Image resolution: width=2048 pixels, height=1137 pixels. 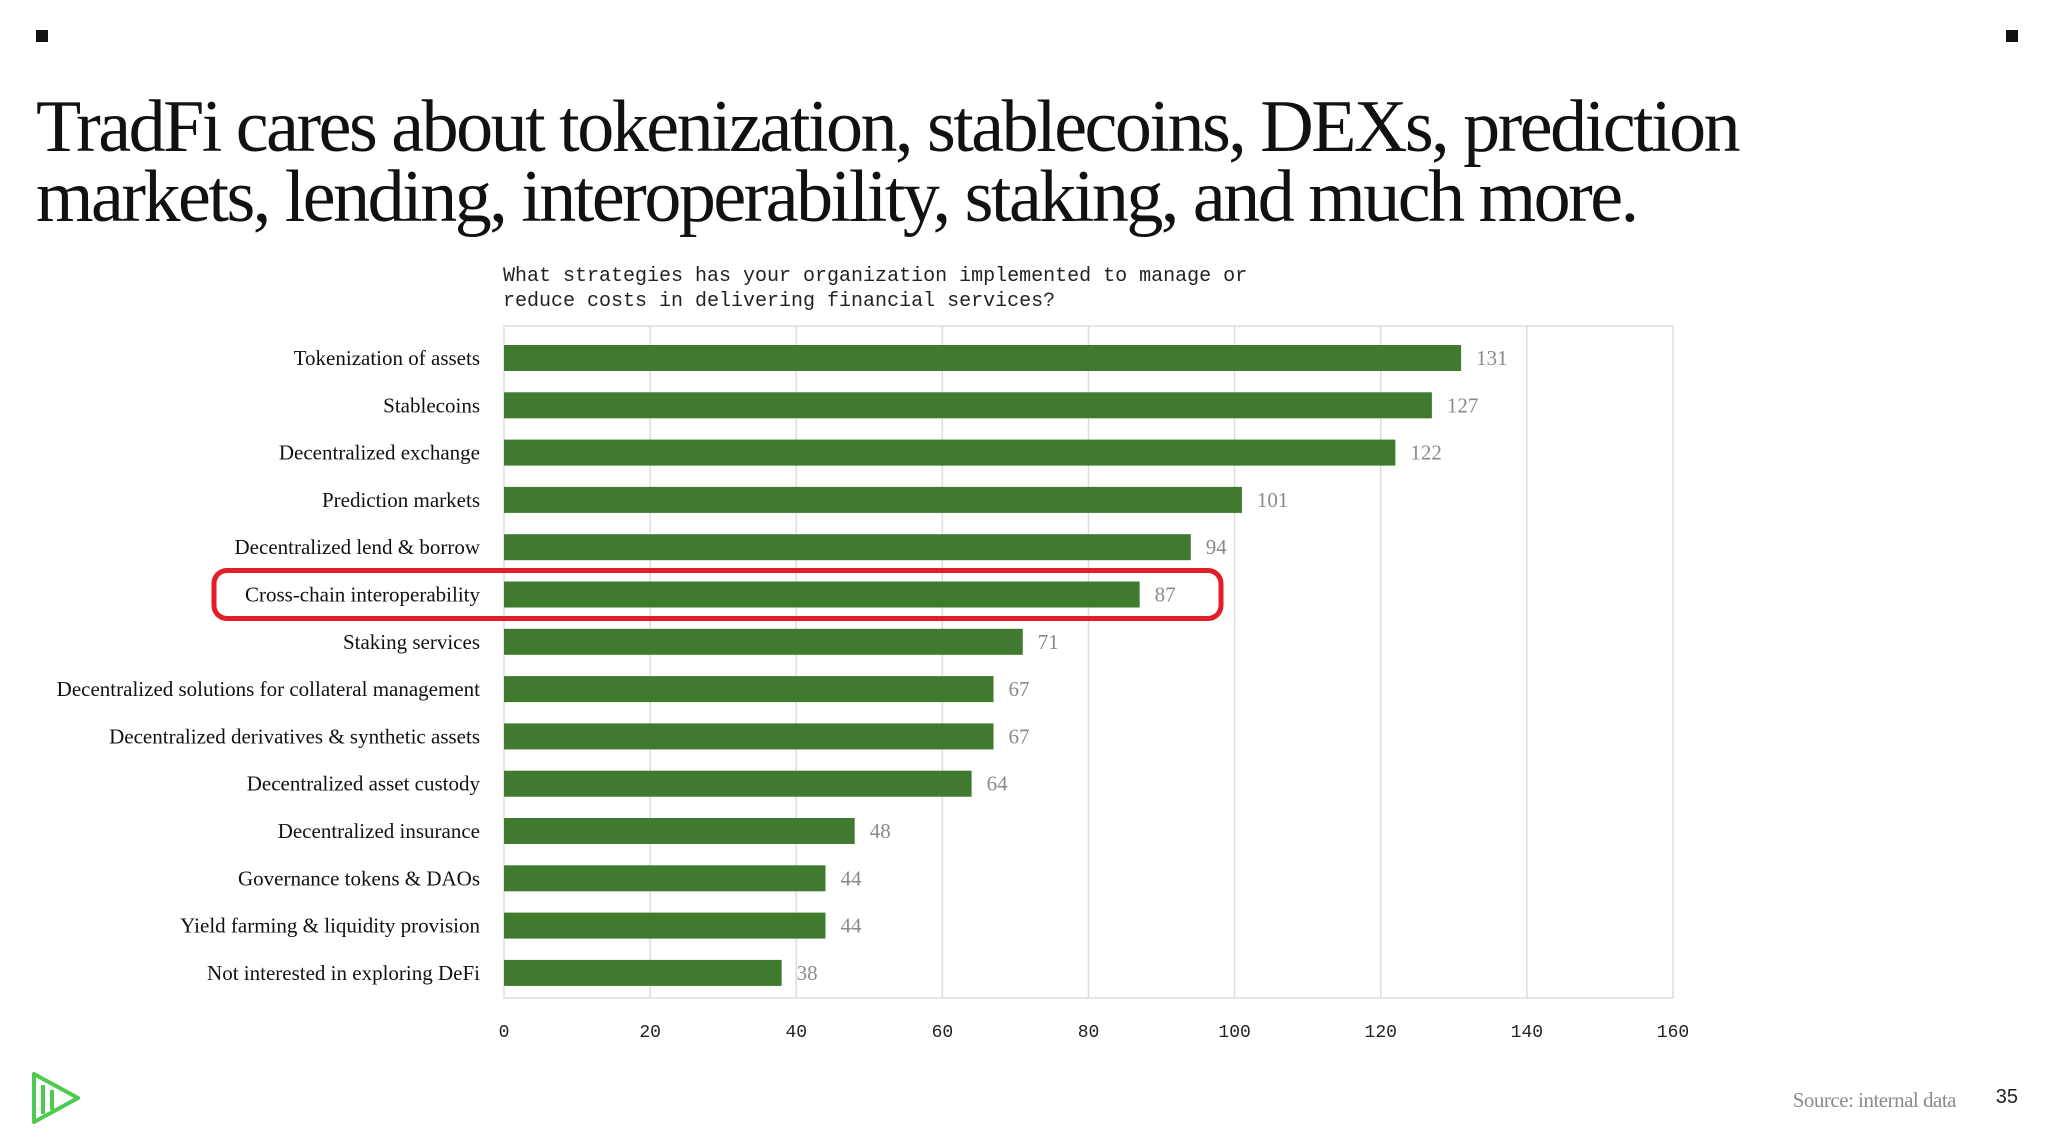 I want to click on category-label: Decentralized asset custody, so click(x=364, y=784).